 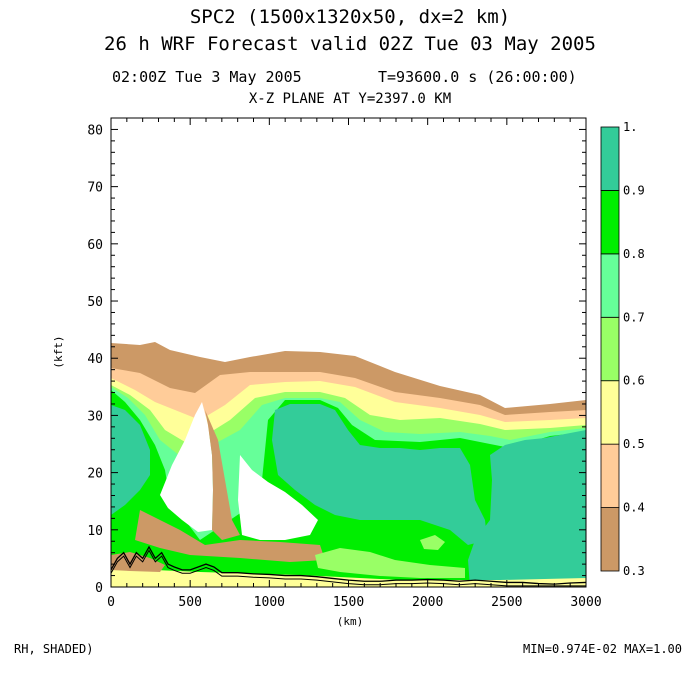 I want to click on rh-band-0.3-low, so click(x=230, y=536).